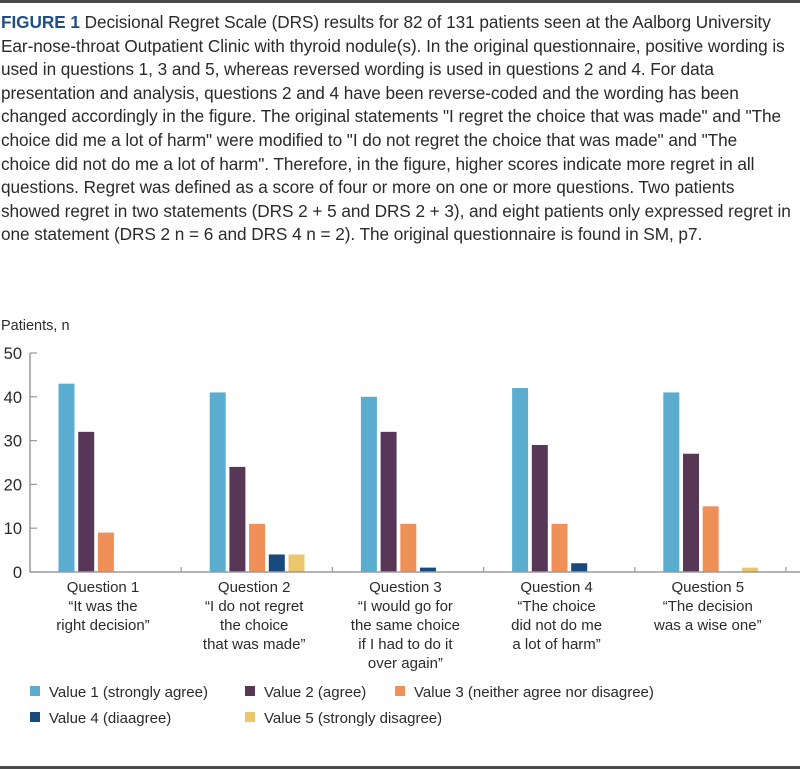  Describe the element at coordinates (708, 606) in the screenshot. I see `category-description-line: “The decision` at that location.